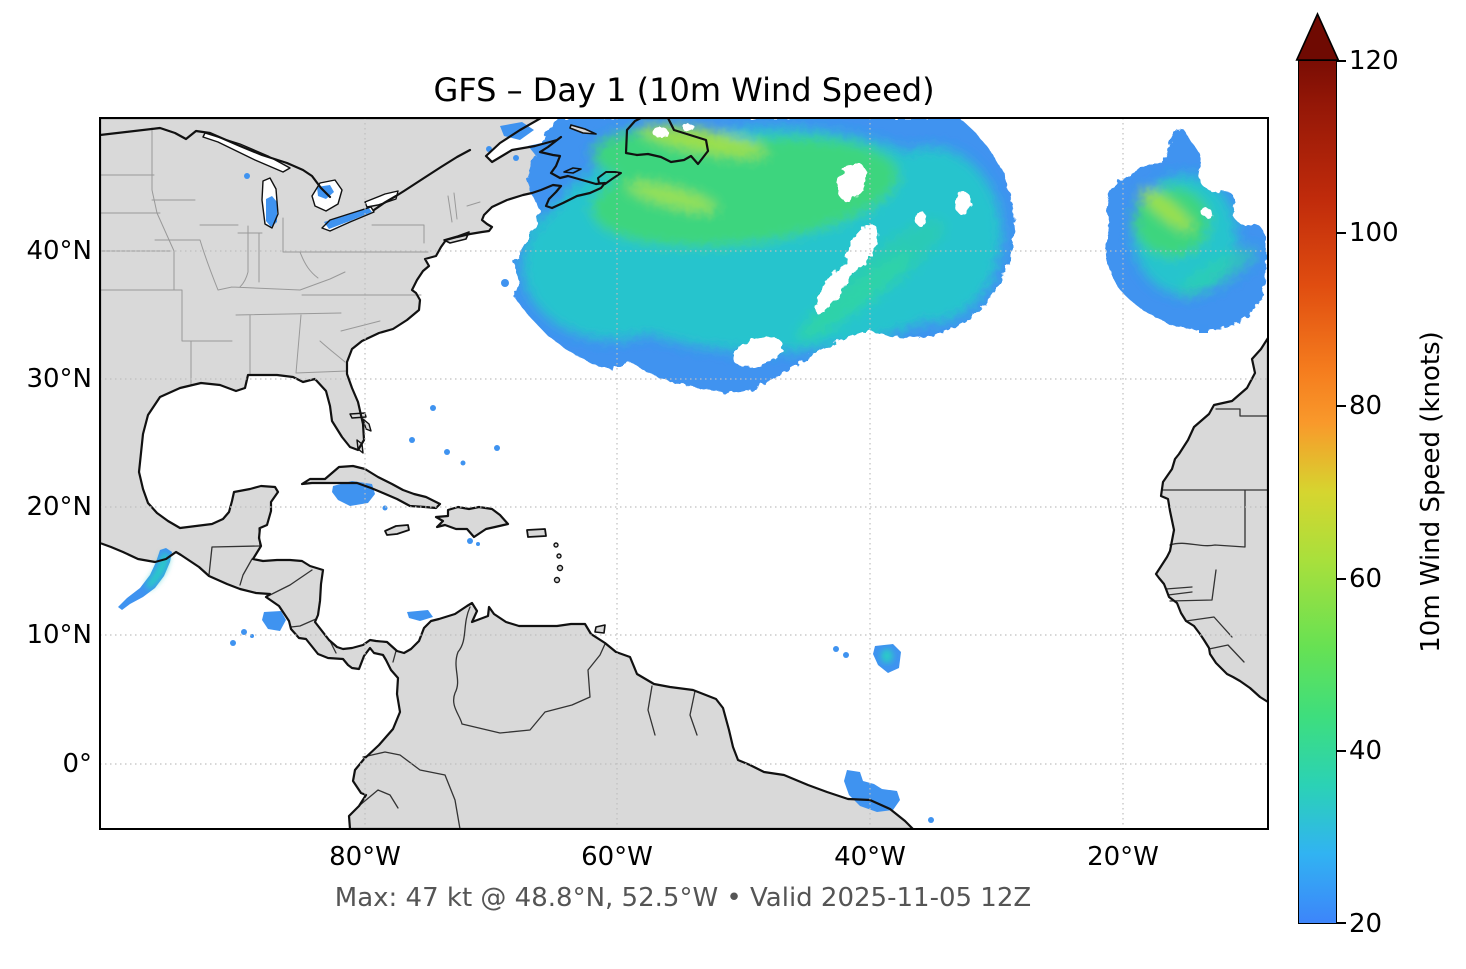 The image size is (1466, 969). Describe the element at coordinates (77, 764) in the screenshot. I see `y-tick-0: 0°` at that location.